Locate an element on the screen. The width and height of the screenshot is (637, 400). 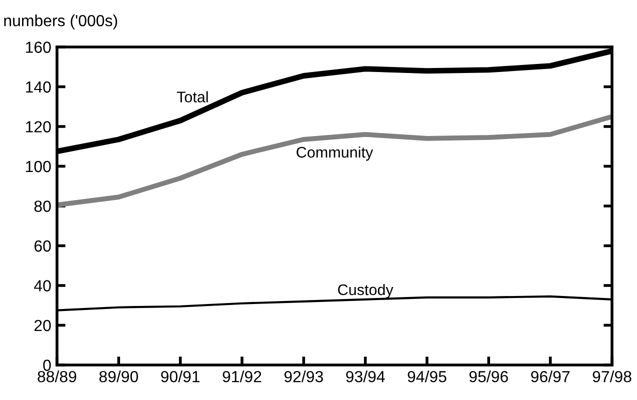
y-tick-label: 60 is located at coordinates (42, 246).